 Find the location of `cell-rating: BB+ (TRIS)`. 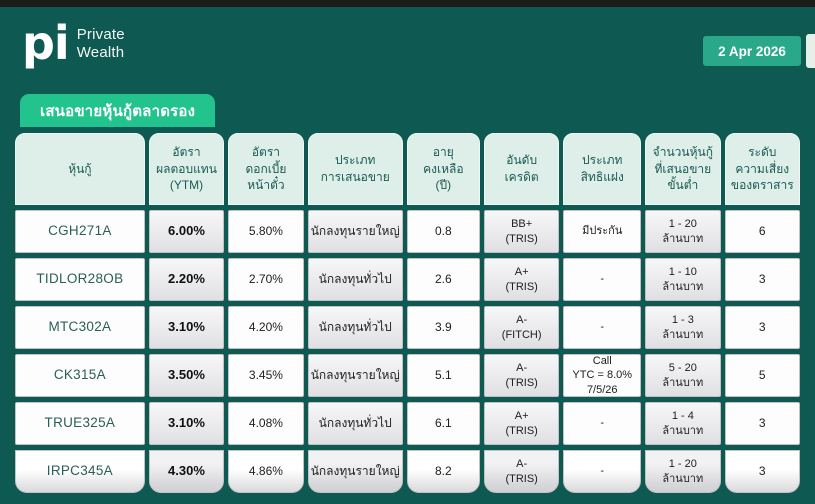

cell-rating: BB+ (TRIS) is located at coordinates (521, 231).